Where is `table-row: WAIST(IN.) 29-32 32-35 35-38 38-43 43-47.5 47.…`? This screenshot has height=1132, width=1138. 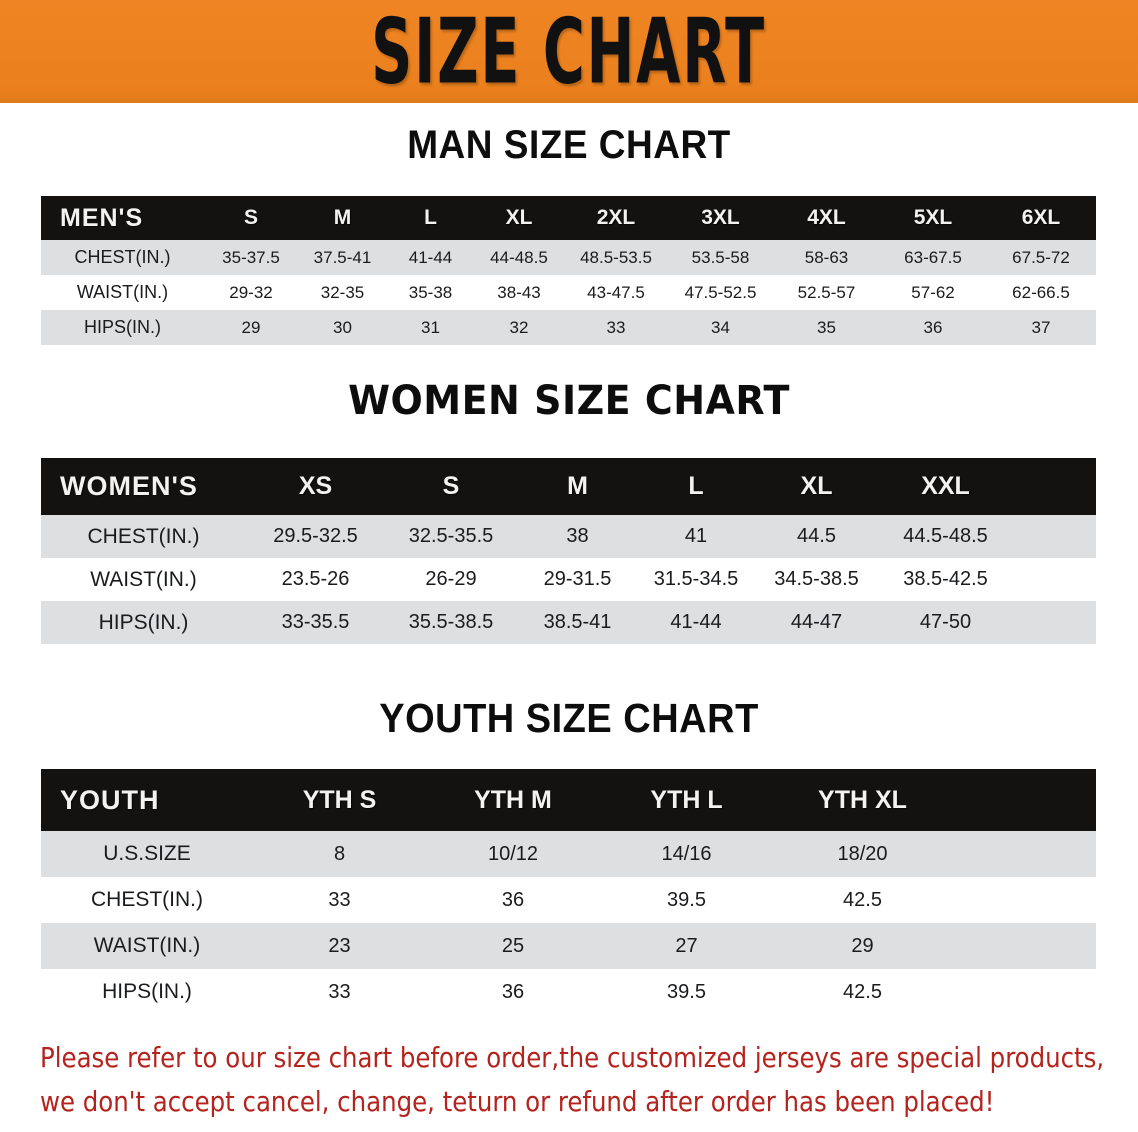 table-row: WAIST(IN.) 29-32 32-35 35-38 38-43 43-47.5 47.… is located at coordinates (568, 292).